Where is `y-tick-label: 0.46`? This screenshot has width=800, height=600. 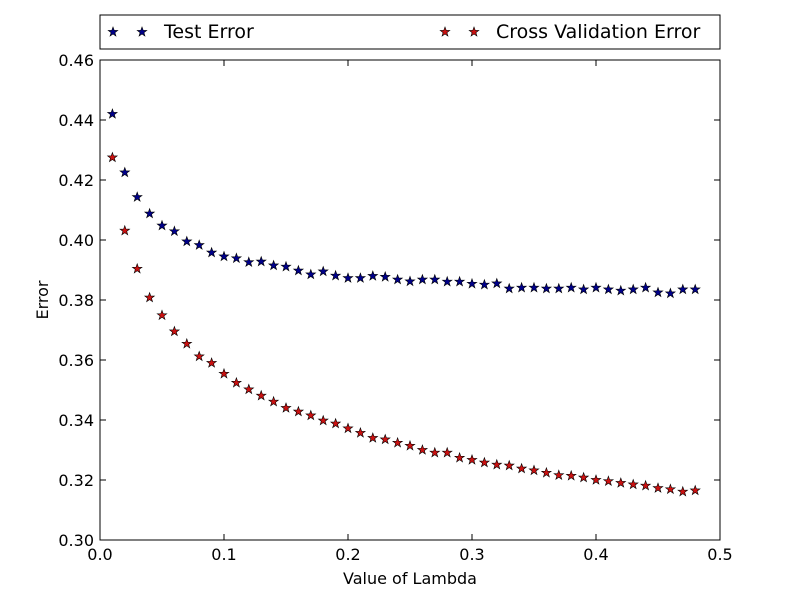 y-tick-label: 0.46 is located at coordinates (76, 60).